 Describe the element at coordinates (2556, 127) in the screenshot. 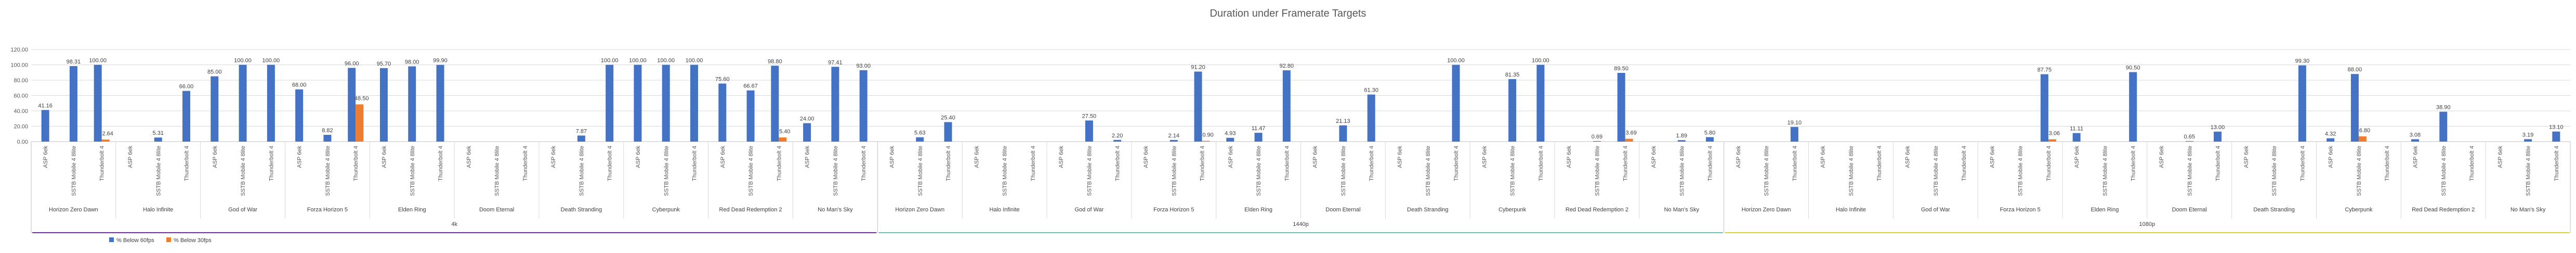

I see `data-label: 13.10` at that location.